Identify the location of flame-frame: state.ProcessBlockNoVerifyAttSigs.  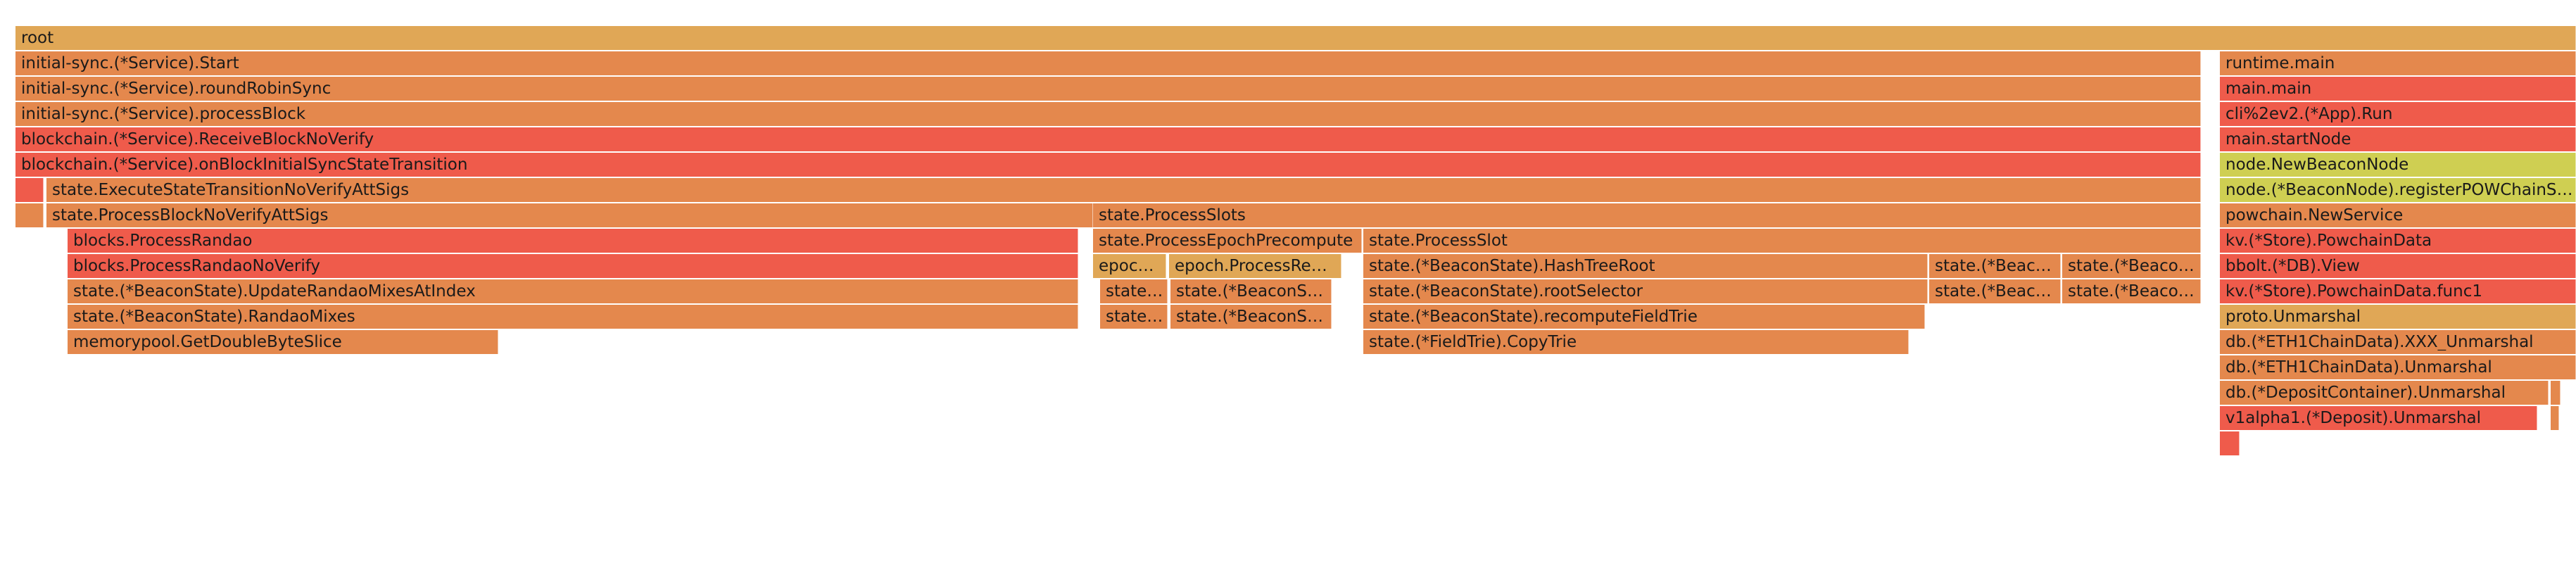
(569, 215).